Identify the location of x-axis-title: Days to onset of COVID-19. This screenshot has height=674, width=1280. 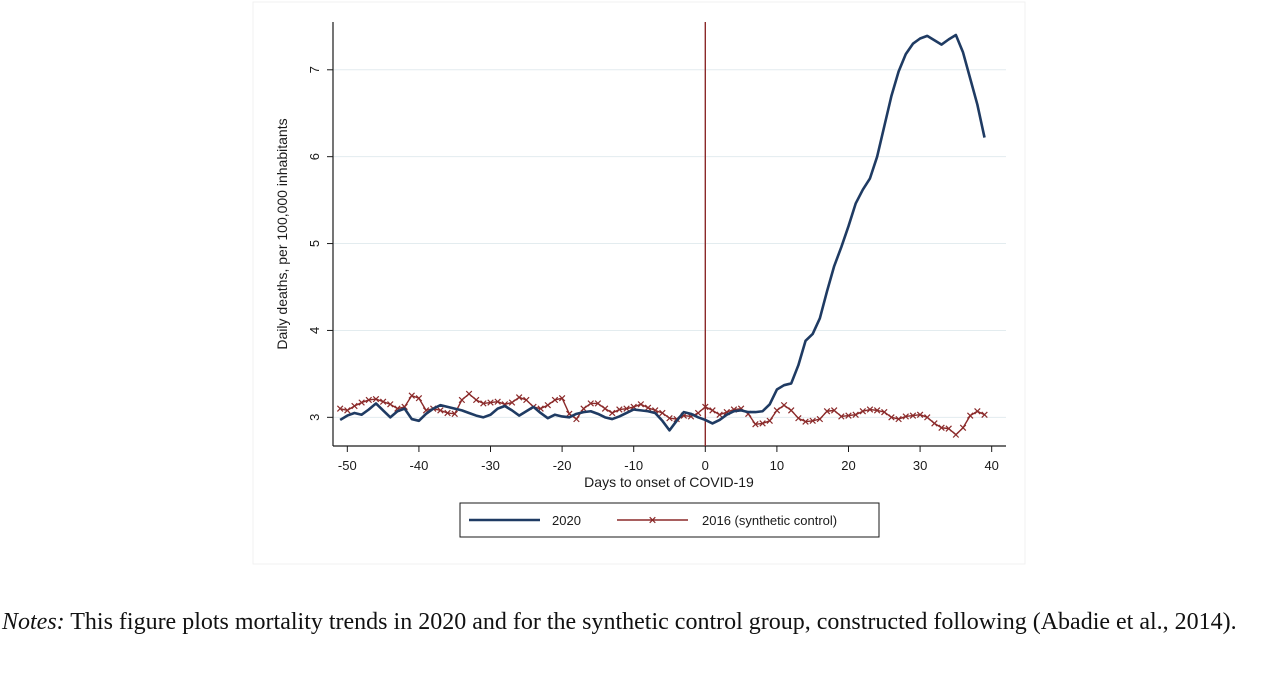
(669, 482).